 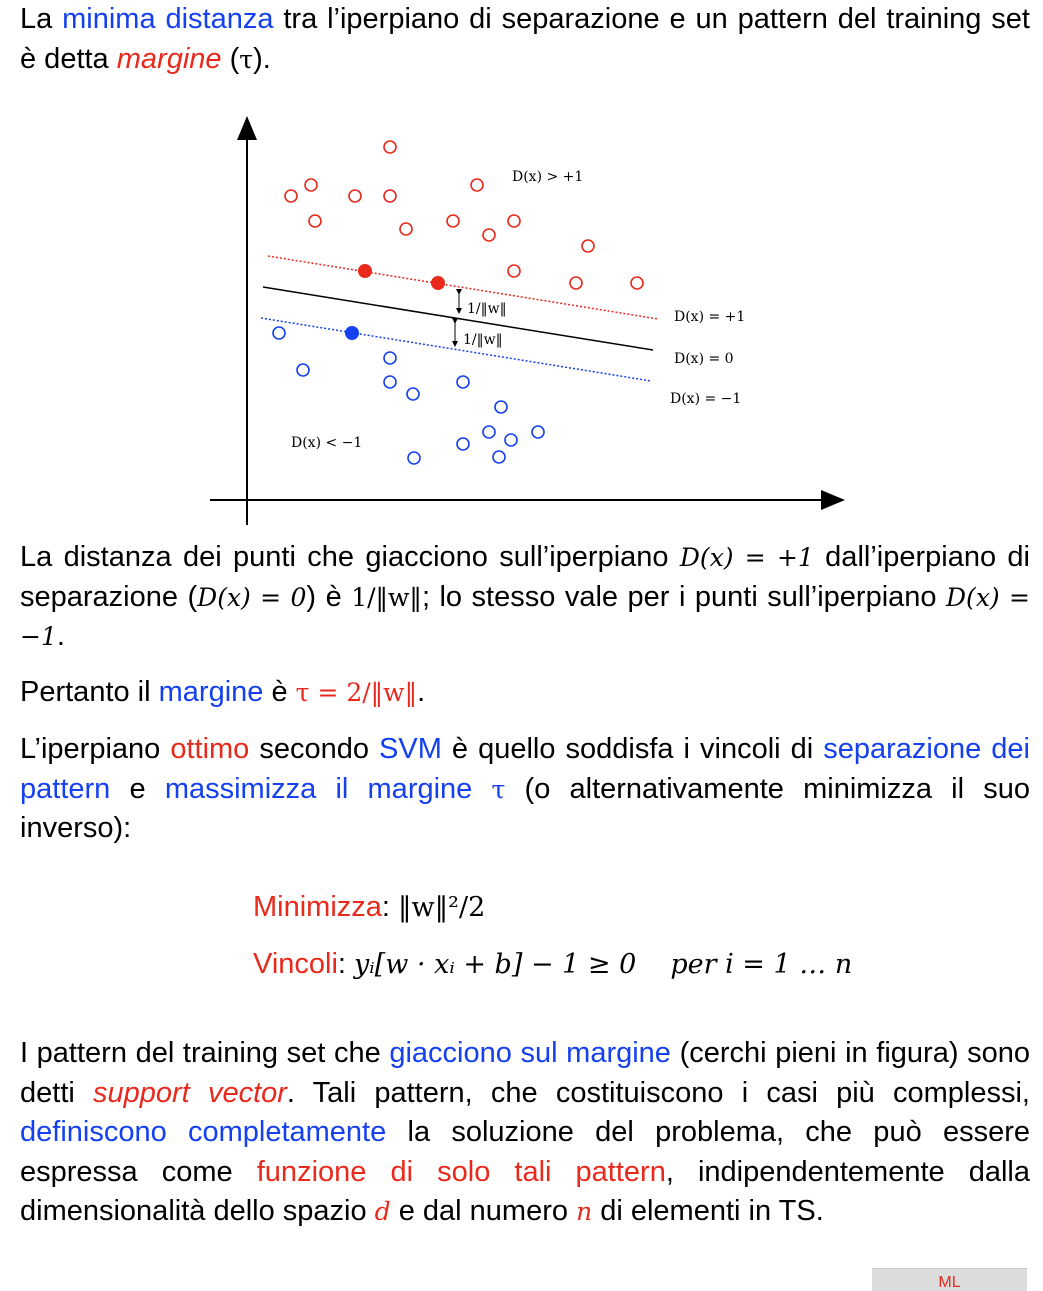 What do you see at coordinates (60, 636) in the screenshot?
I see `distance-text: .` at bounding box center [60, 636].